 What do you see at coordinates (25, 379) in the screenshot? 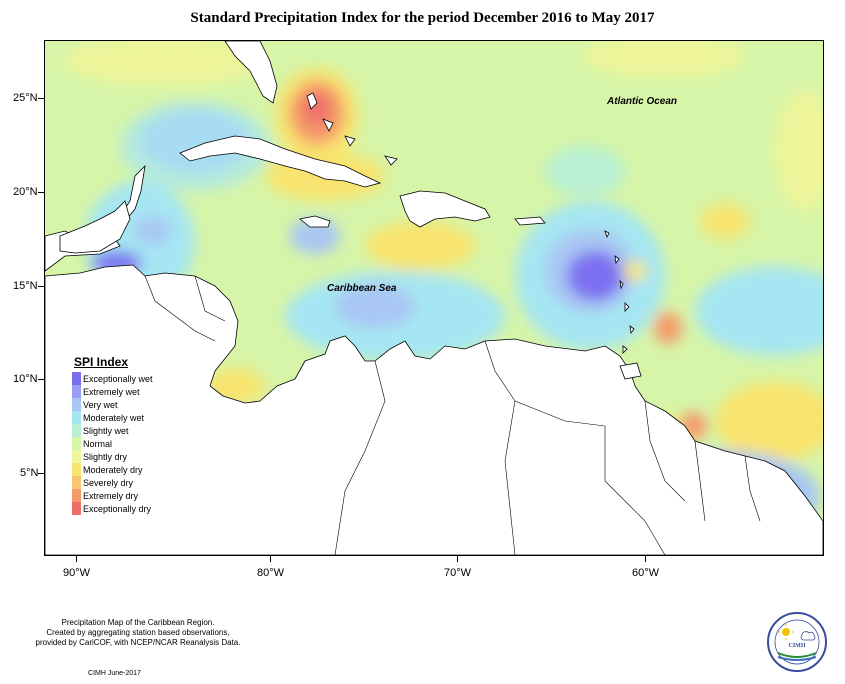
I see `lat-label-10: 10°N` at bounding box center [25, 379].